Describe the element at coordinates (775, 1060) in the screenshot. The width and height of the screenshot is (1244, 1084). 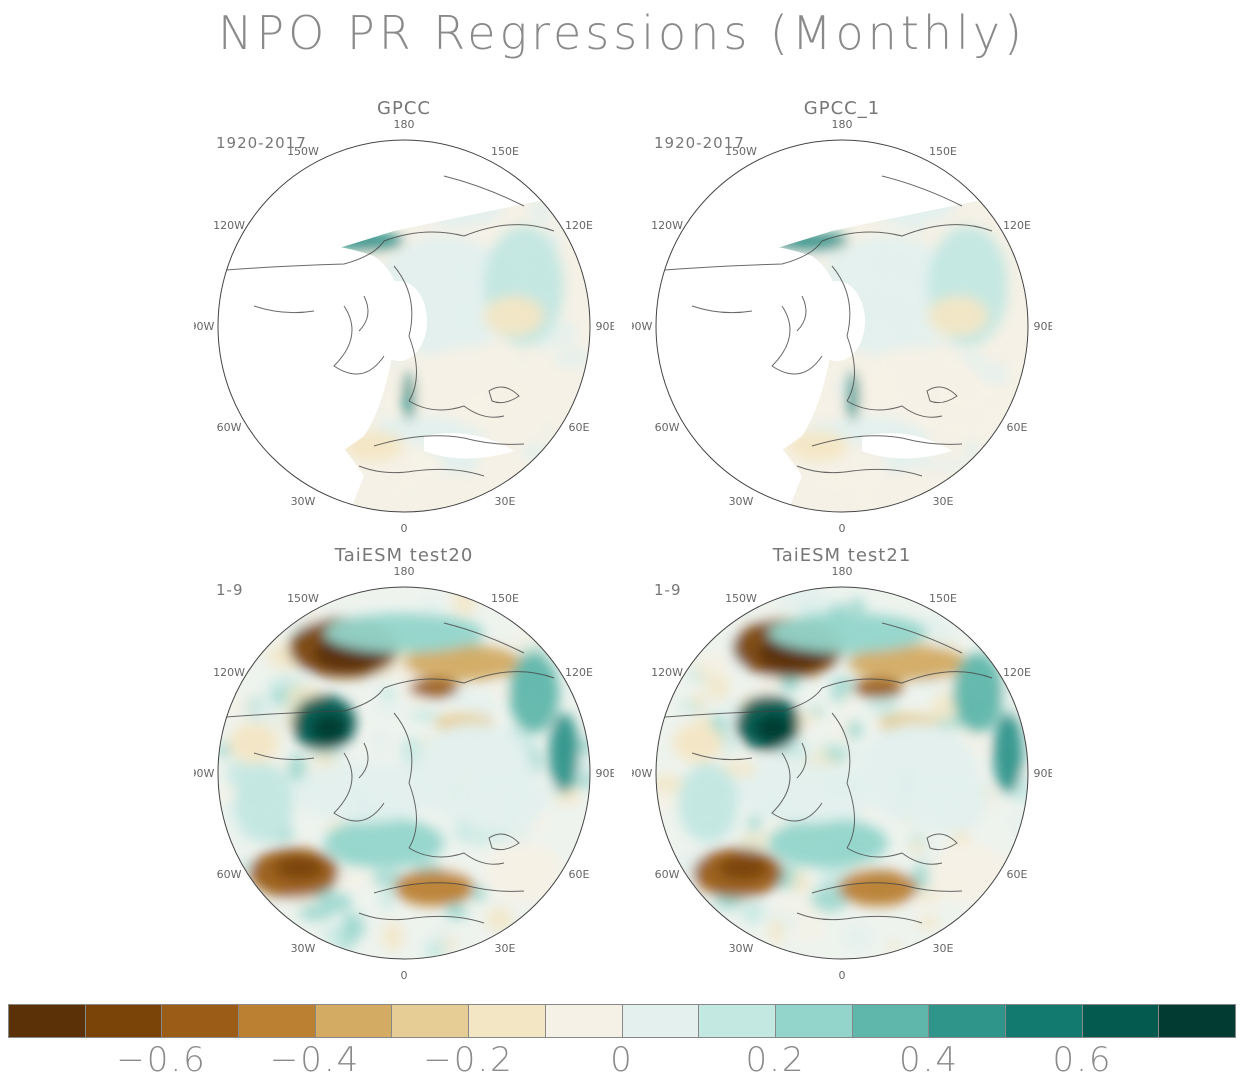
I see `colorbar-tick-label: 0.2` at that location.